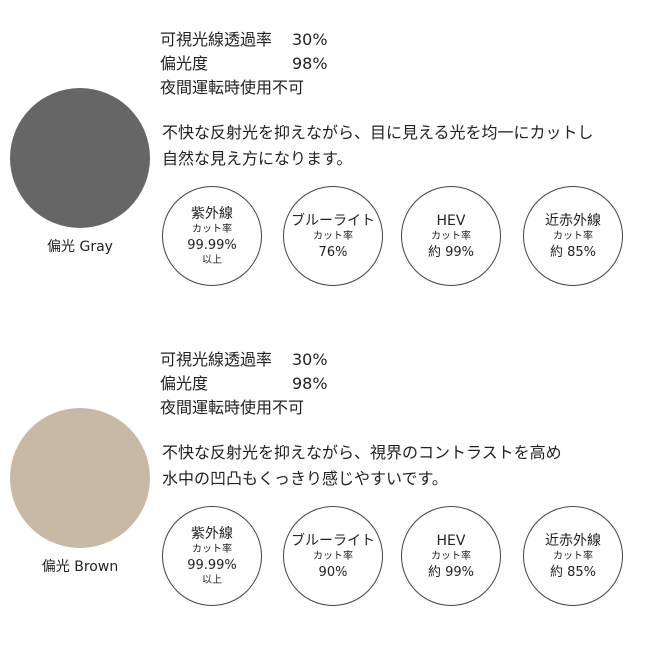 The image size is (650, 650). What do you see at coordinates (305, 478) in the screenshot?
I see `description-line: 水中の凹凸もくっきり感じやすいです。` at bounding box center [305, 478].